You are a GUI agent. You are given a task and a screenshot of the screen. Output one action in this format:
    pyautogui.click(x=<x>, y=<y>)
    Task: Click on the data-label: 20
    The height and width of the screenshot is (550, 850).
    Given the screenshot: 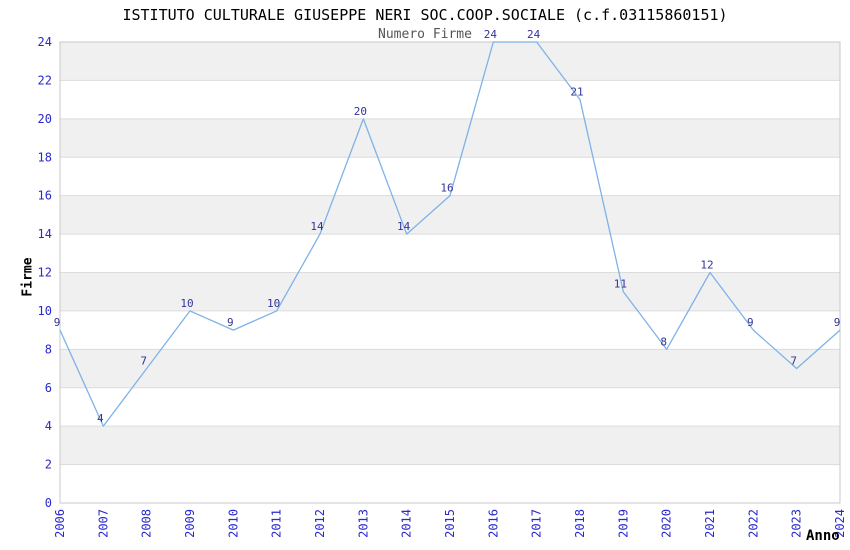 What is the action you would take?
    pyautogui.click(x=360, y=111)
    